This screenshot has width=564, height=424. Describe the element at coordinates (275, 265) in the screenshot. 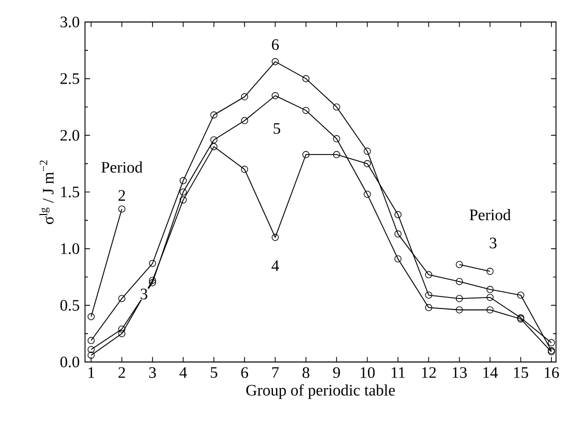

I see `series-label: 4` at that location.